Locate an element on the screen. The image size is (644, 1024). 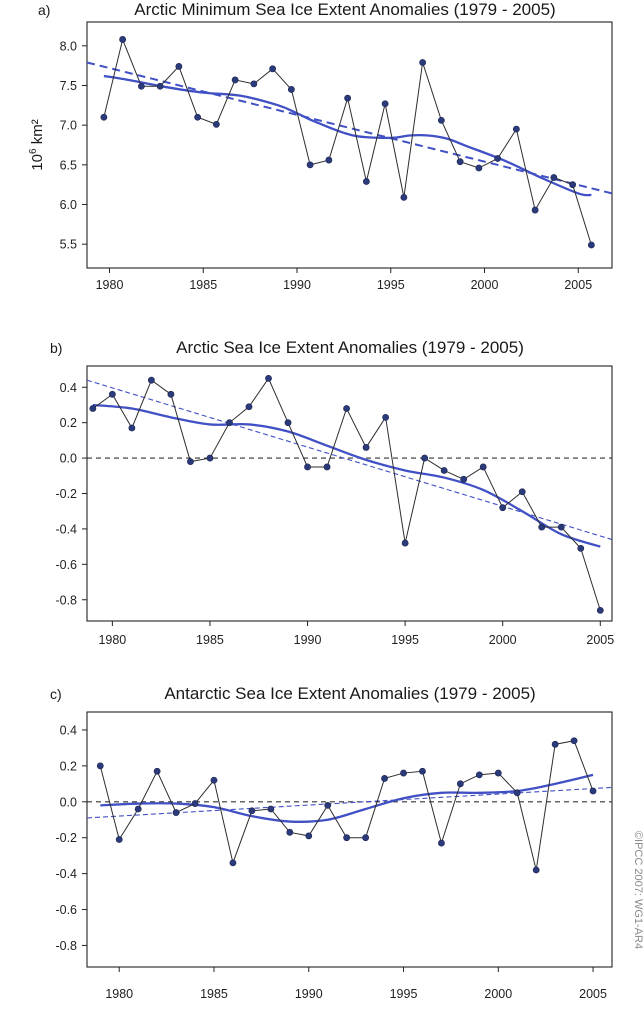
smoothed-curve is located at coordinates (347, 798).